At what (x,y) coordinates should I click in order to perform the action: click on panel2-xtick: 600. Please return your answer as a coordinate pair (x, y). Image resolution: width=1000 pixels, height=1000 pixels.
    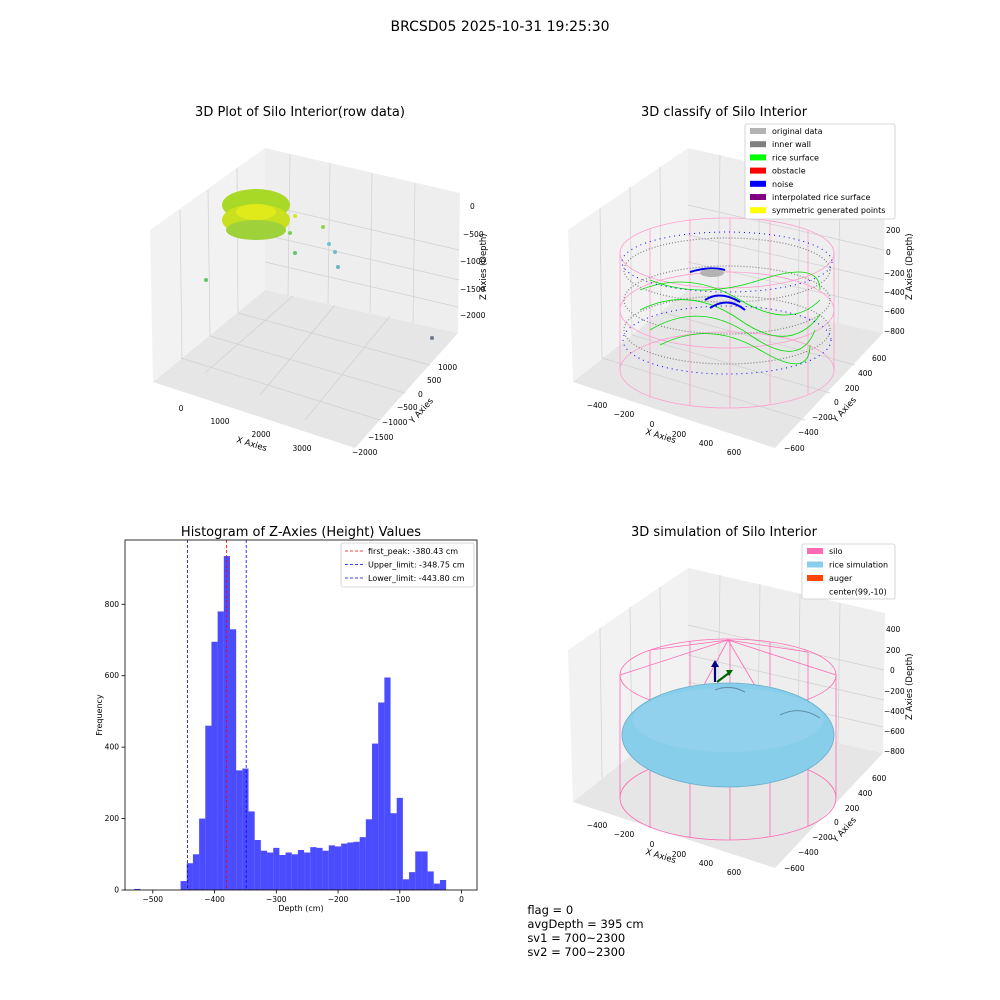
    Looking at the image, I should click on (734, 452).